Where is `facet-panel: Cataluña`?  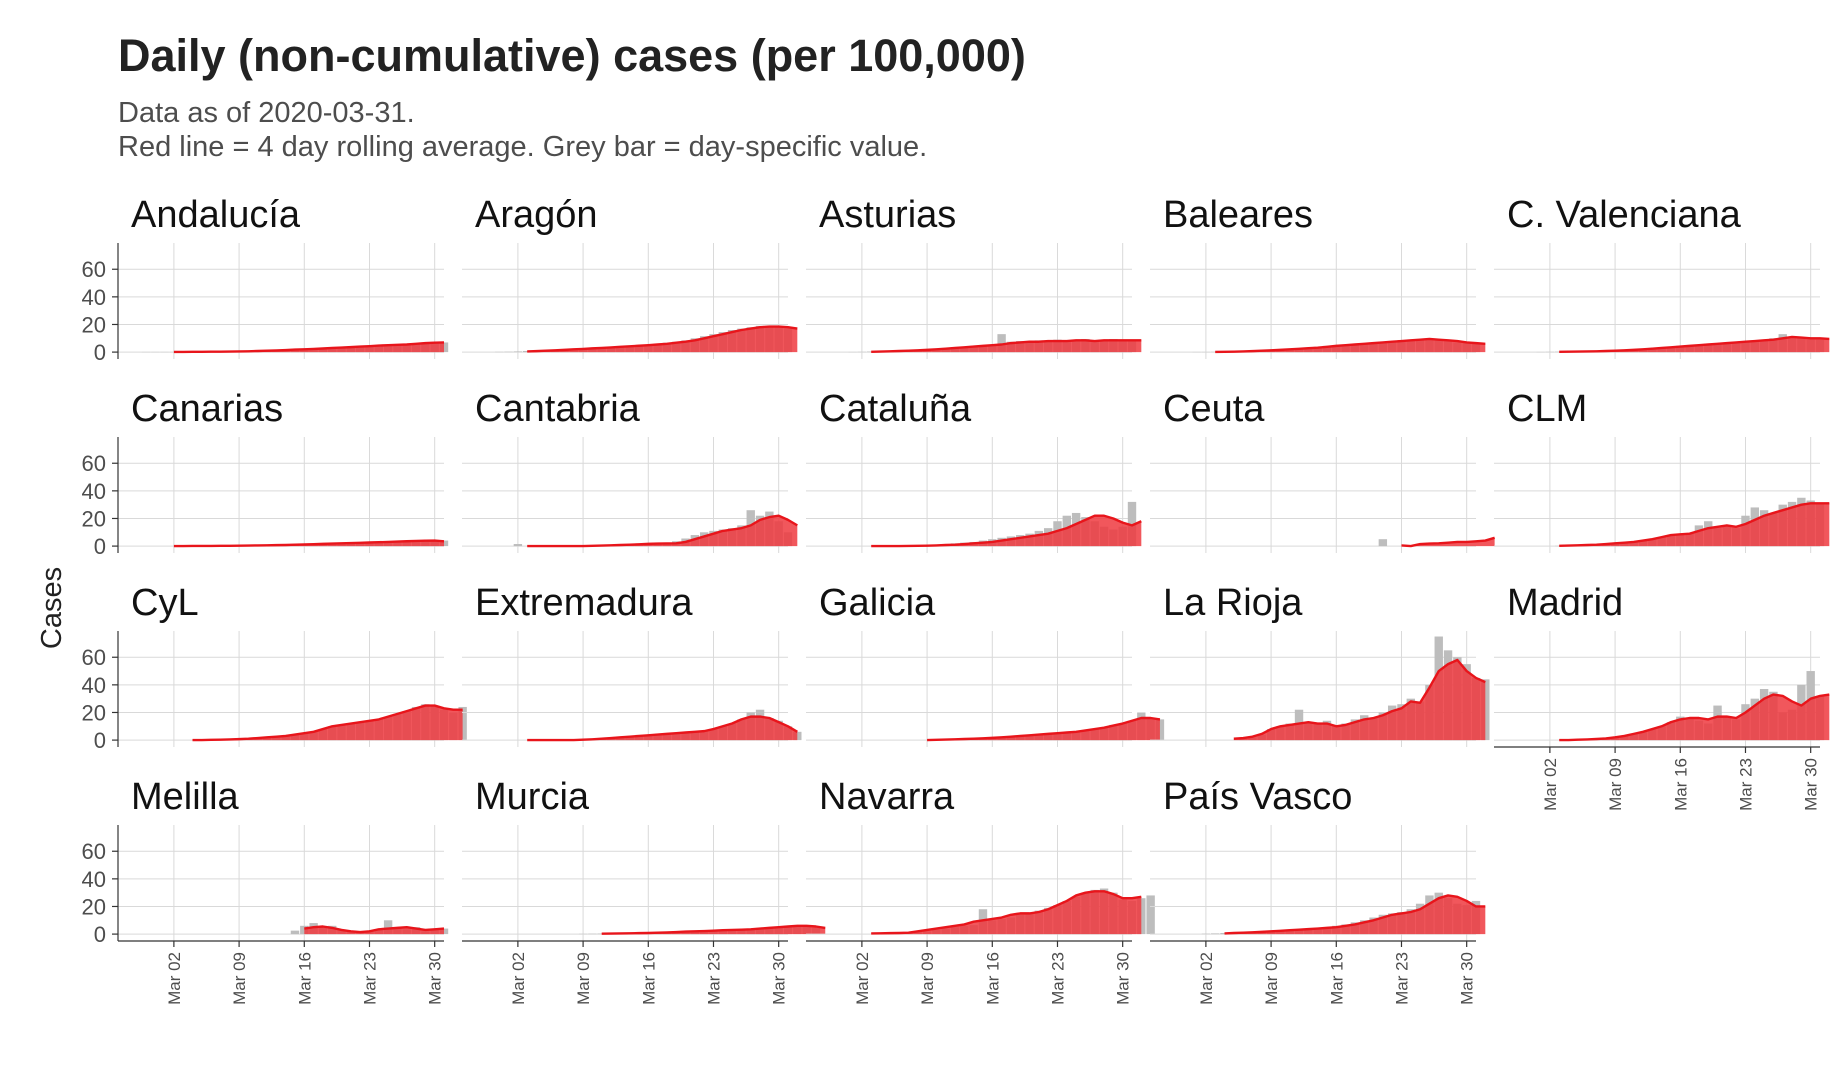 facet-panel: Cataluña is located at coordinates (974, 470).